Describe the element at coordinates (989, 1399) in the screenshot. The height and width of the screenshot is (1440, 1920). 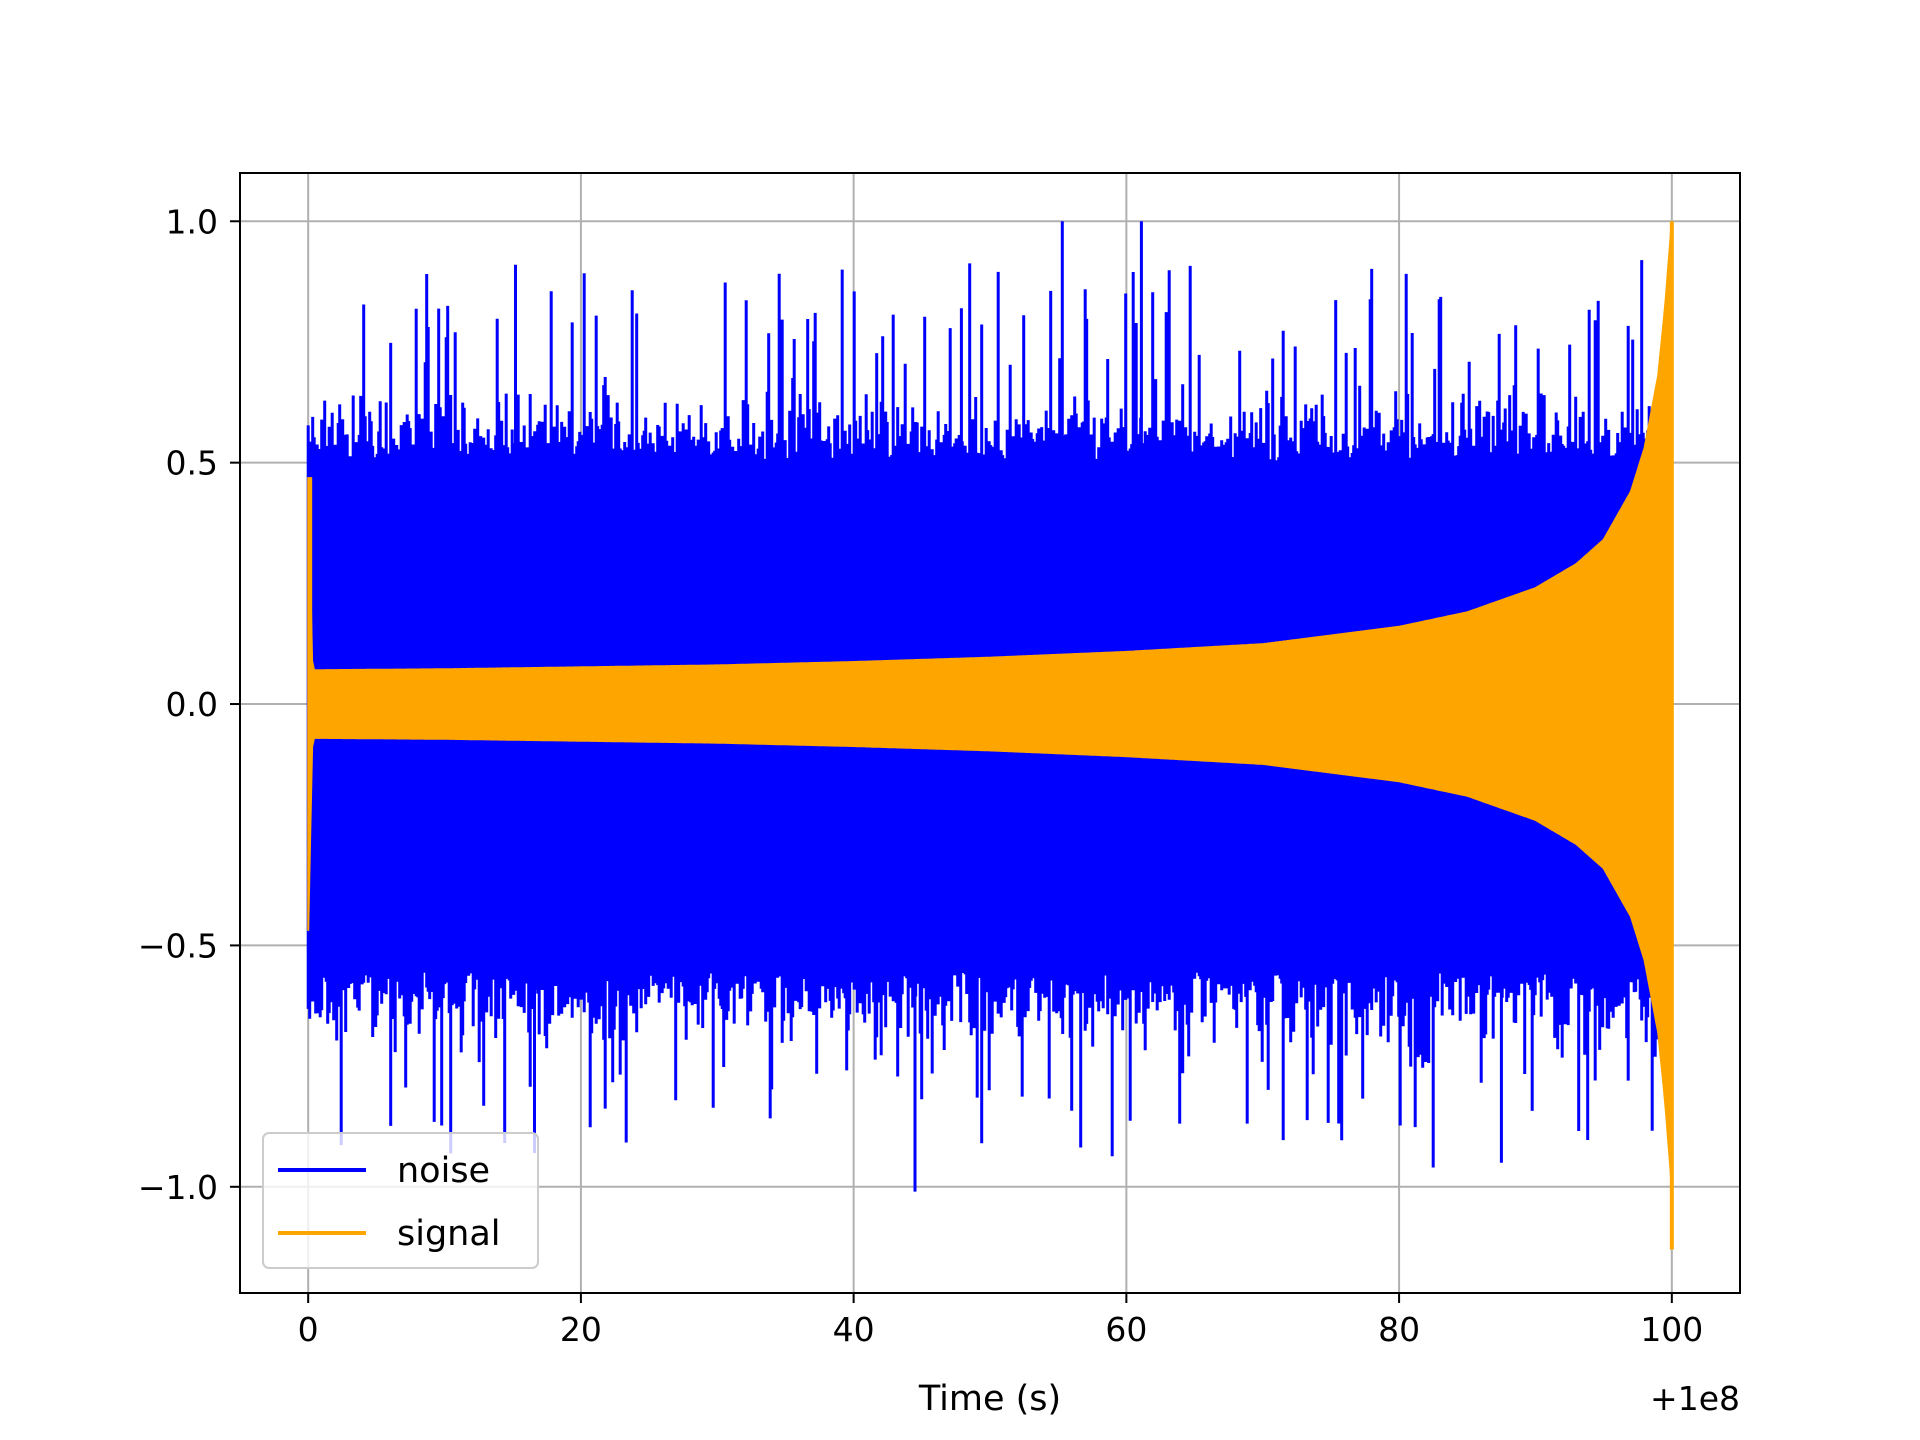
I see `x-axis-label: Time (s)` at that location.